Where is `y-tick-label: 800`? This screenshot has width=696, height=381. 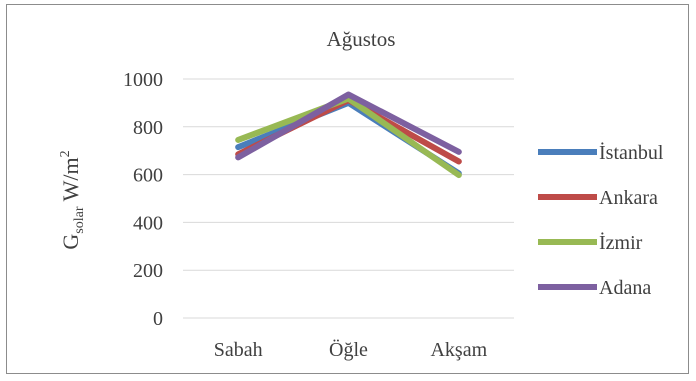 y-tick-label: 800 is located at coordinates (148, 128).